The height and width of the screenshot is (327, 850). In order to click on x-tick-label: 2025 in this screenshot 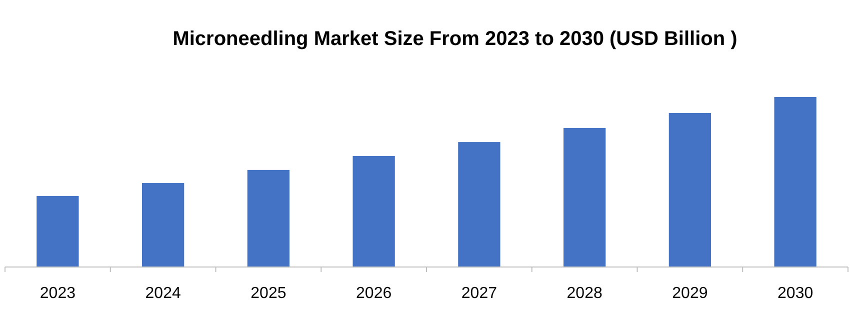, I will do `click(268, 293)`.